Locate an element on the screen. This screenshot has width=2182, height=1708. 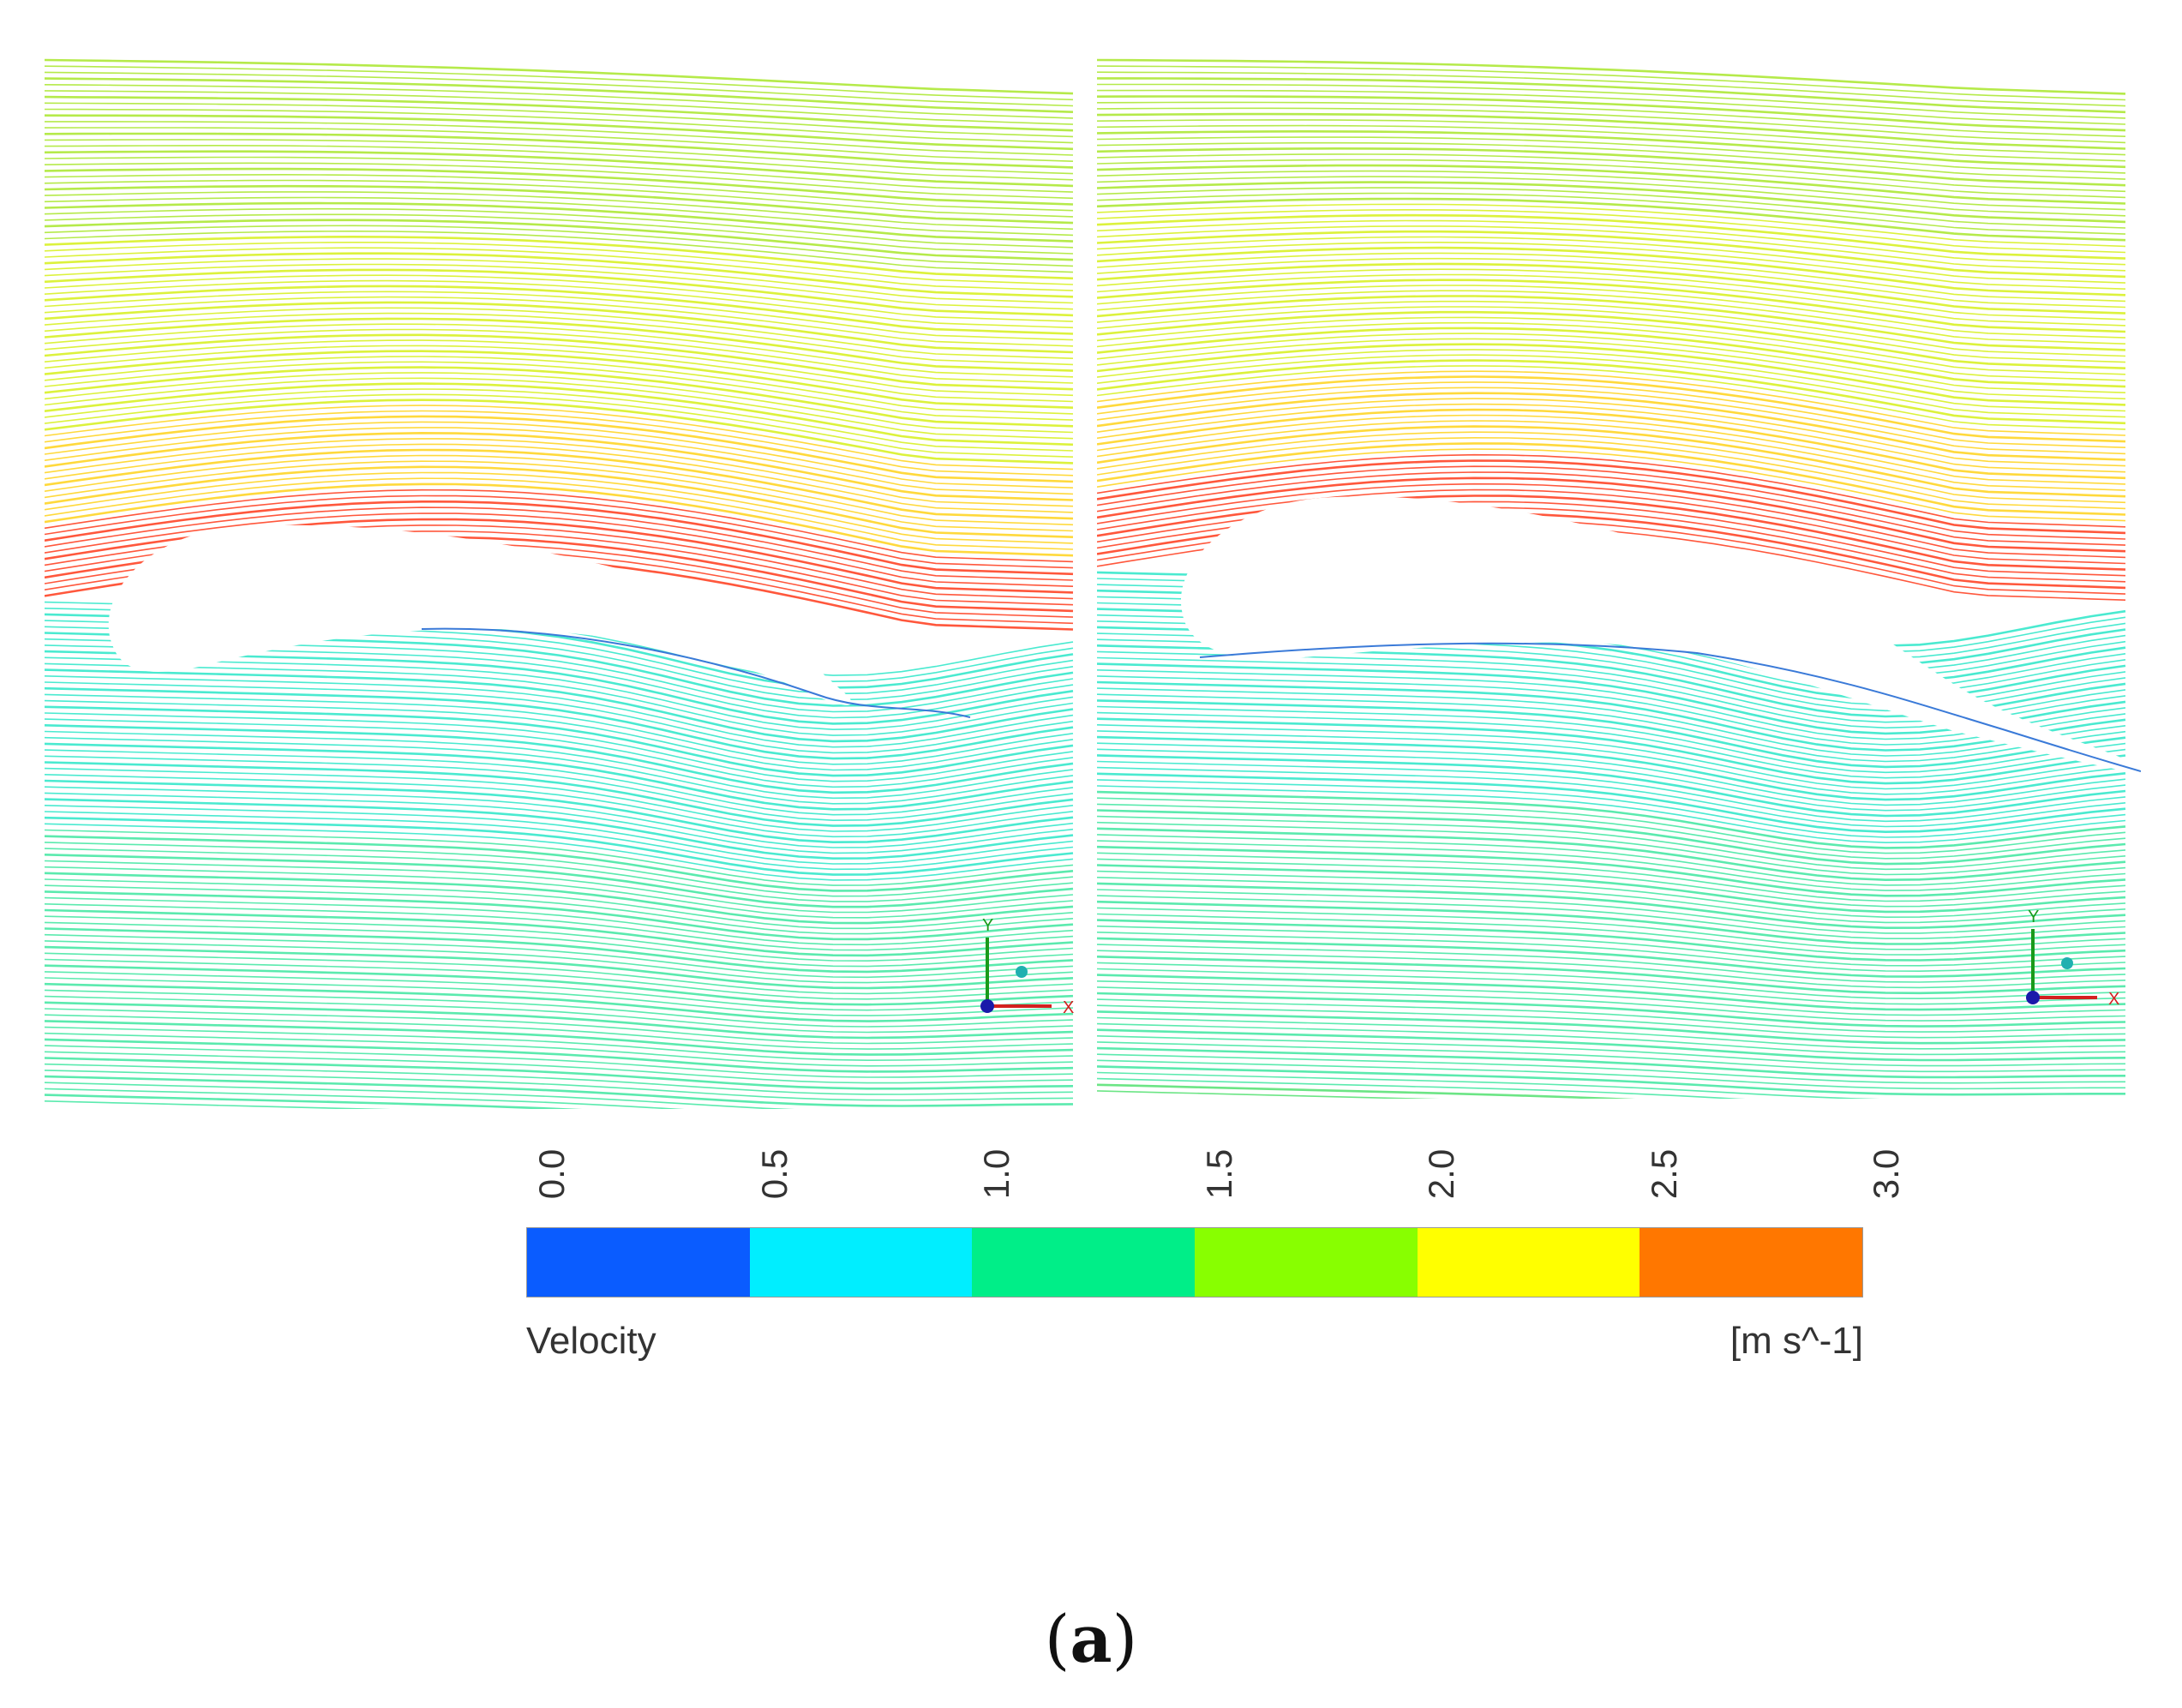
x-axis-label: X is located at coordinates (2114, 999).